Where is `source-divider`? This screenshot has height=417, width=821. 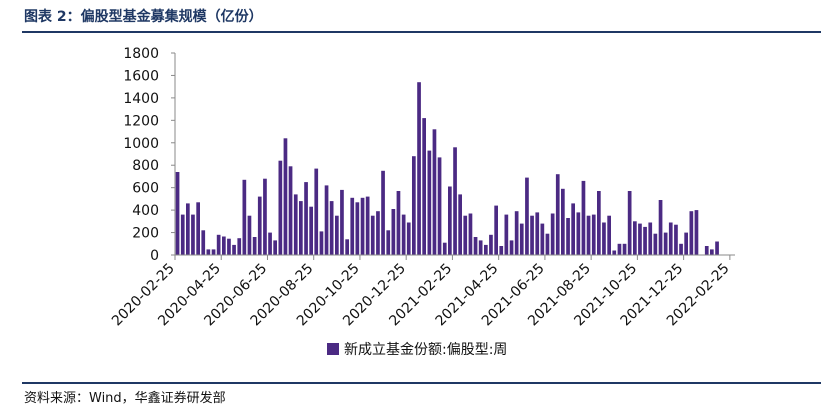
source-divider is located at coordinates (421, 383).